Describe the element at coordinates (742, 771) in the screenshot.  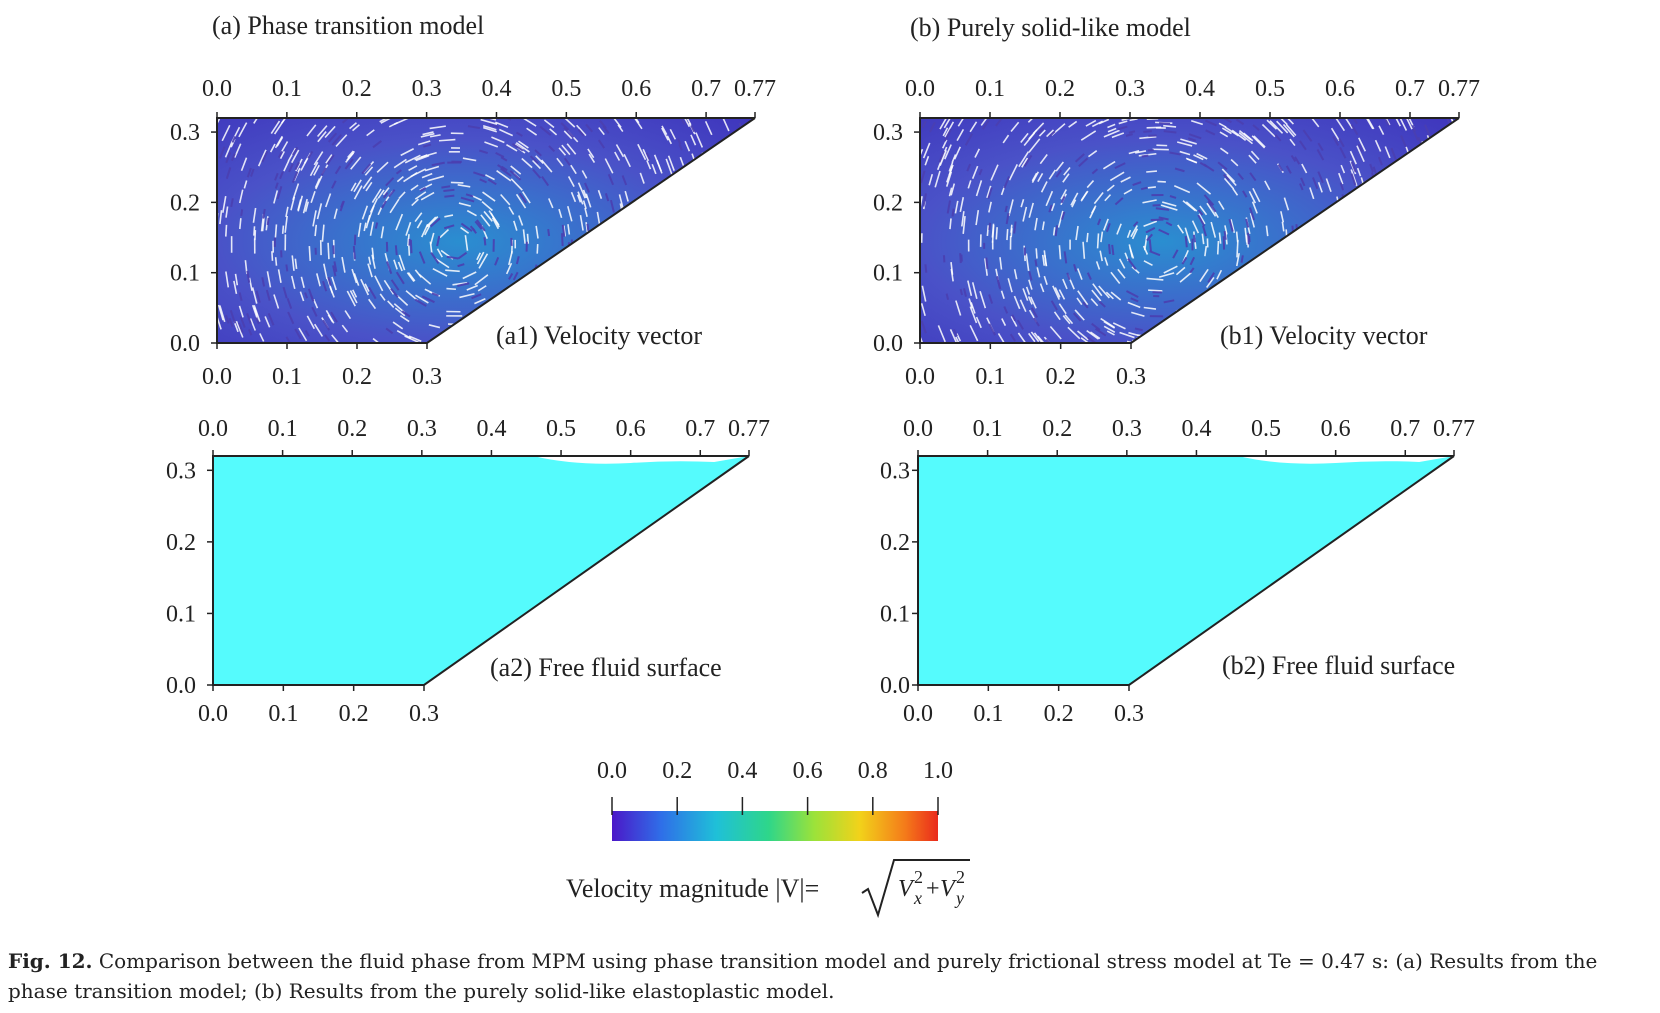
I see `colorbar-tick-label: 0.4` at that location.